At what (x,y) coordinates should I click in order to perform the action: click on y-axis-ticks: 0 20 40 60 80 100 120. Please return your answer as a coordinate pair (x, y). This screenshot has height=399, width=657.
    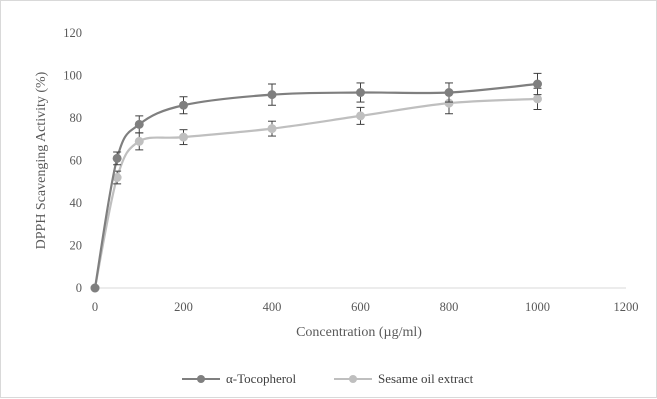
    Looking at the image, I should click on (72, 160).